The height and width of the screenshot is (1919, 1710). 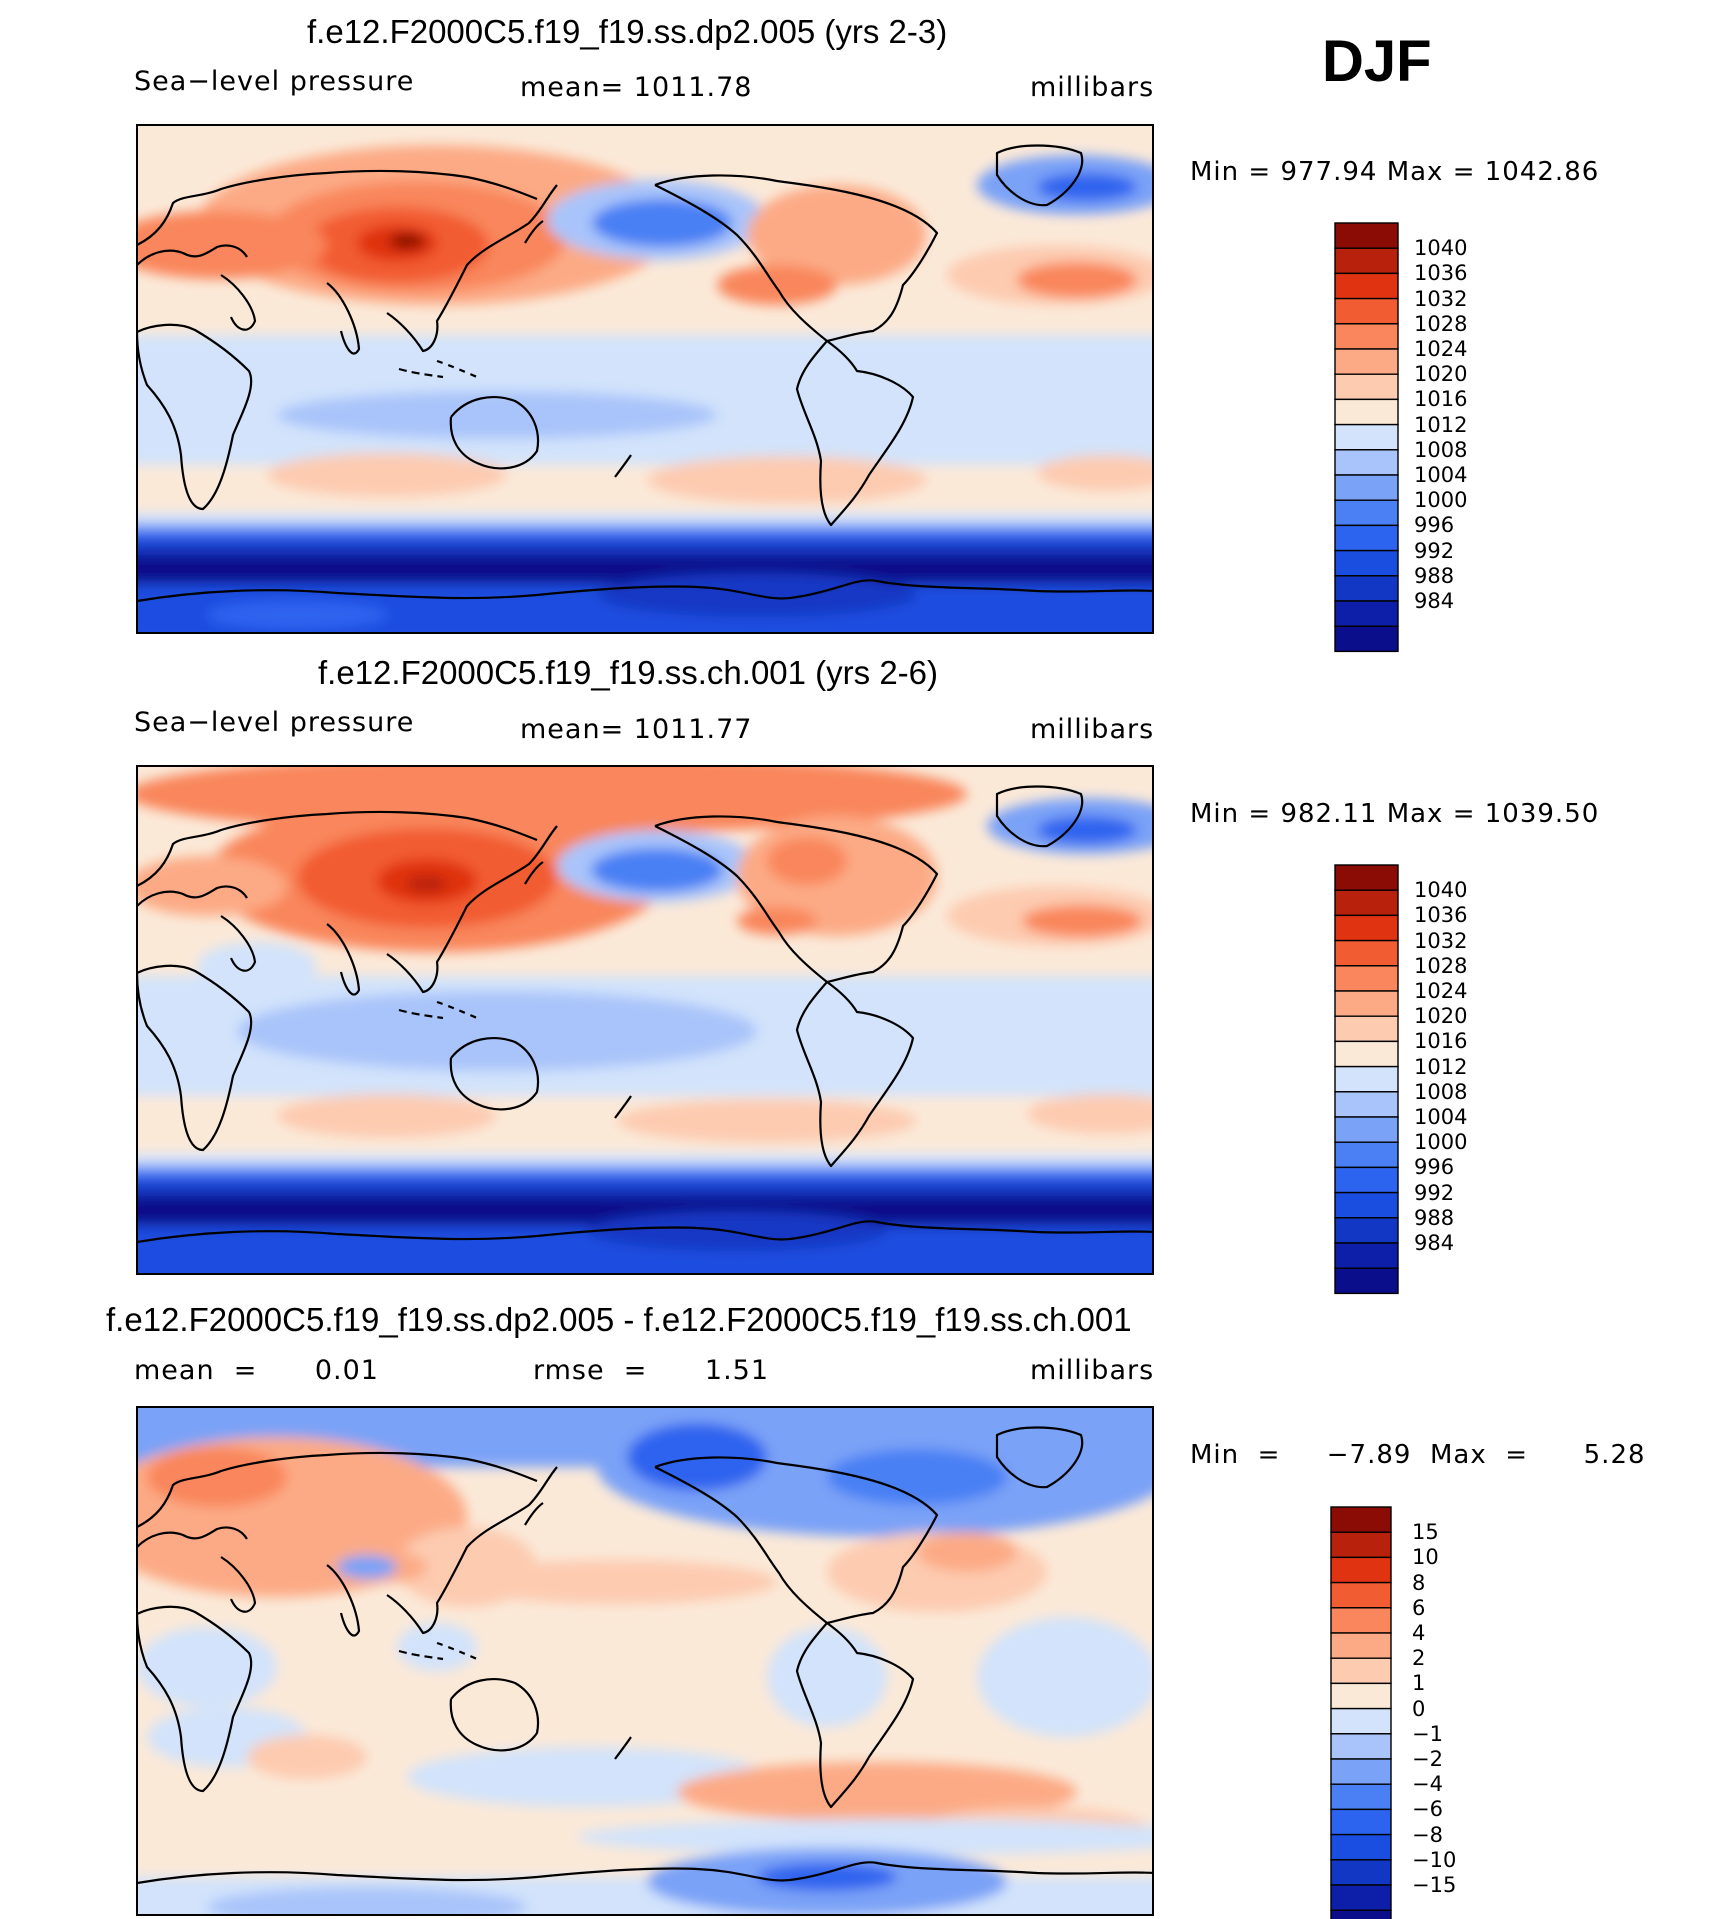 I want to click on colorbar-1-tick-label: 1032, so click(x=1441, y=298).